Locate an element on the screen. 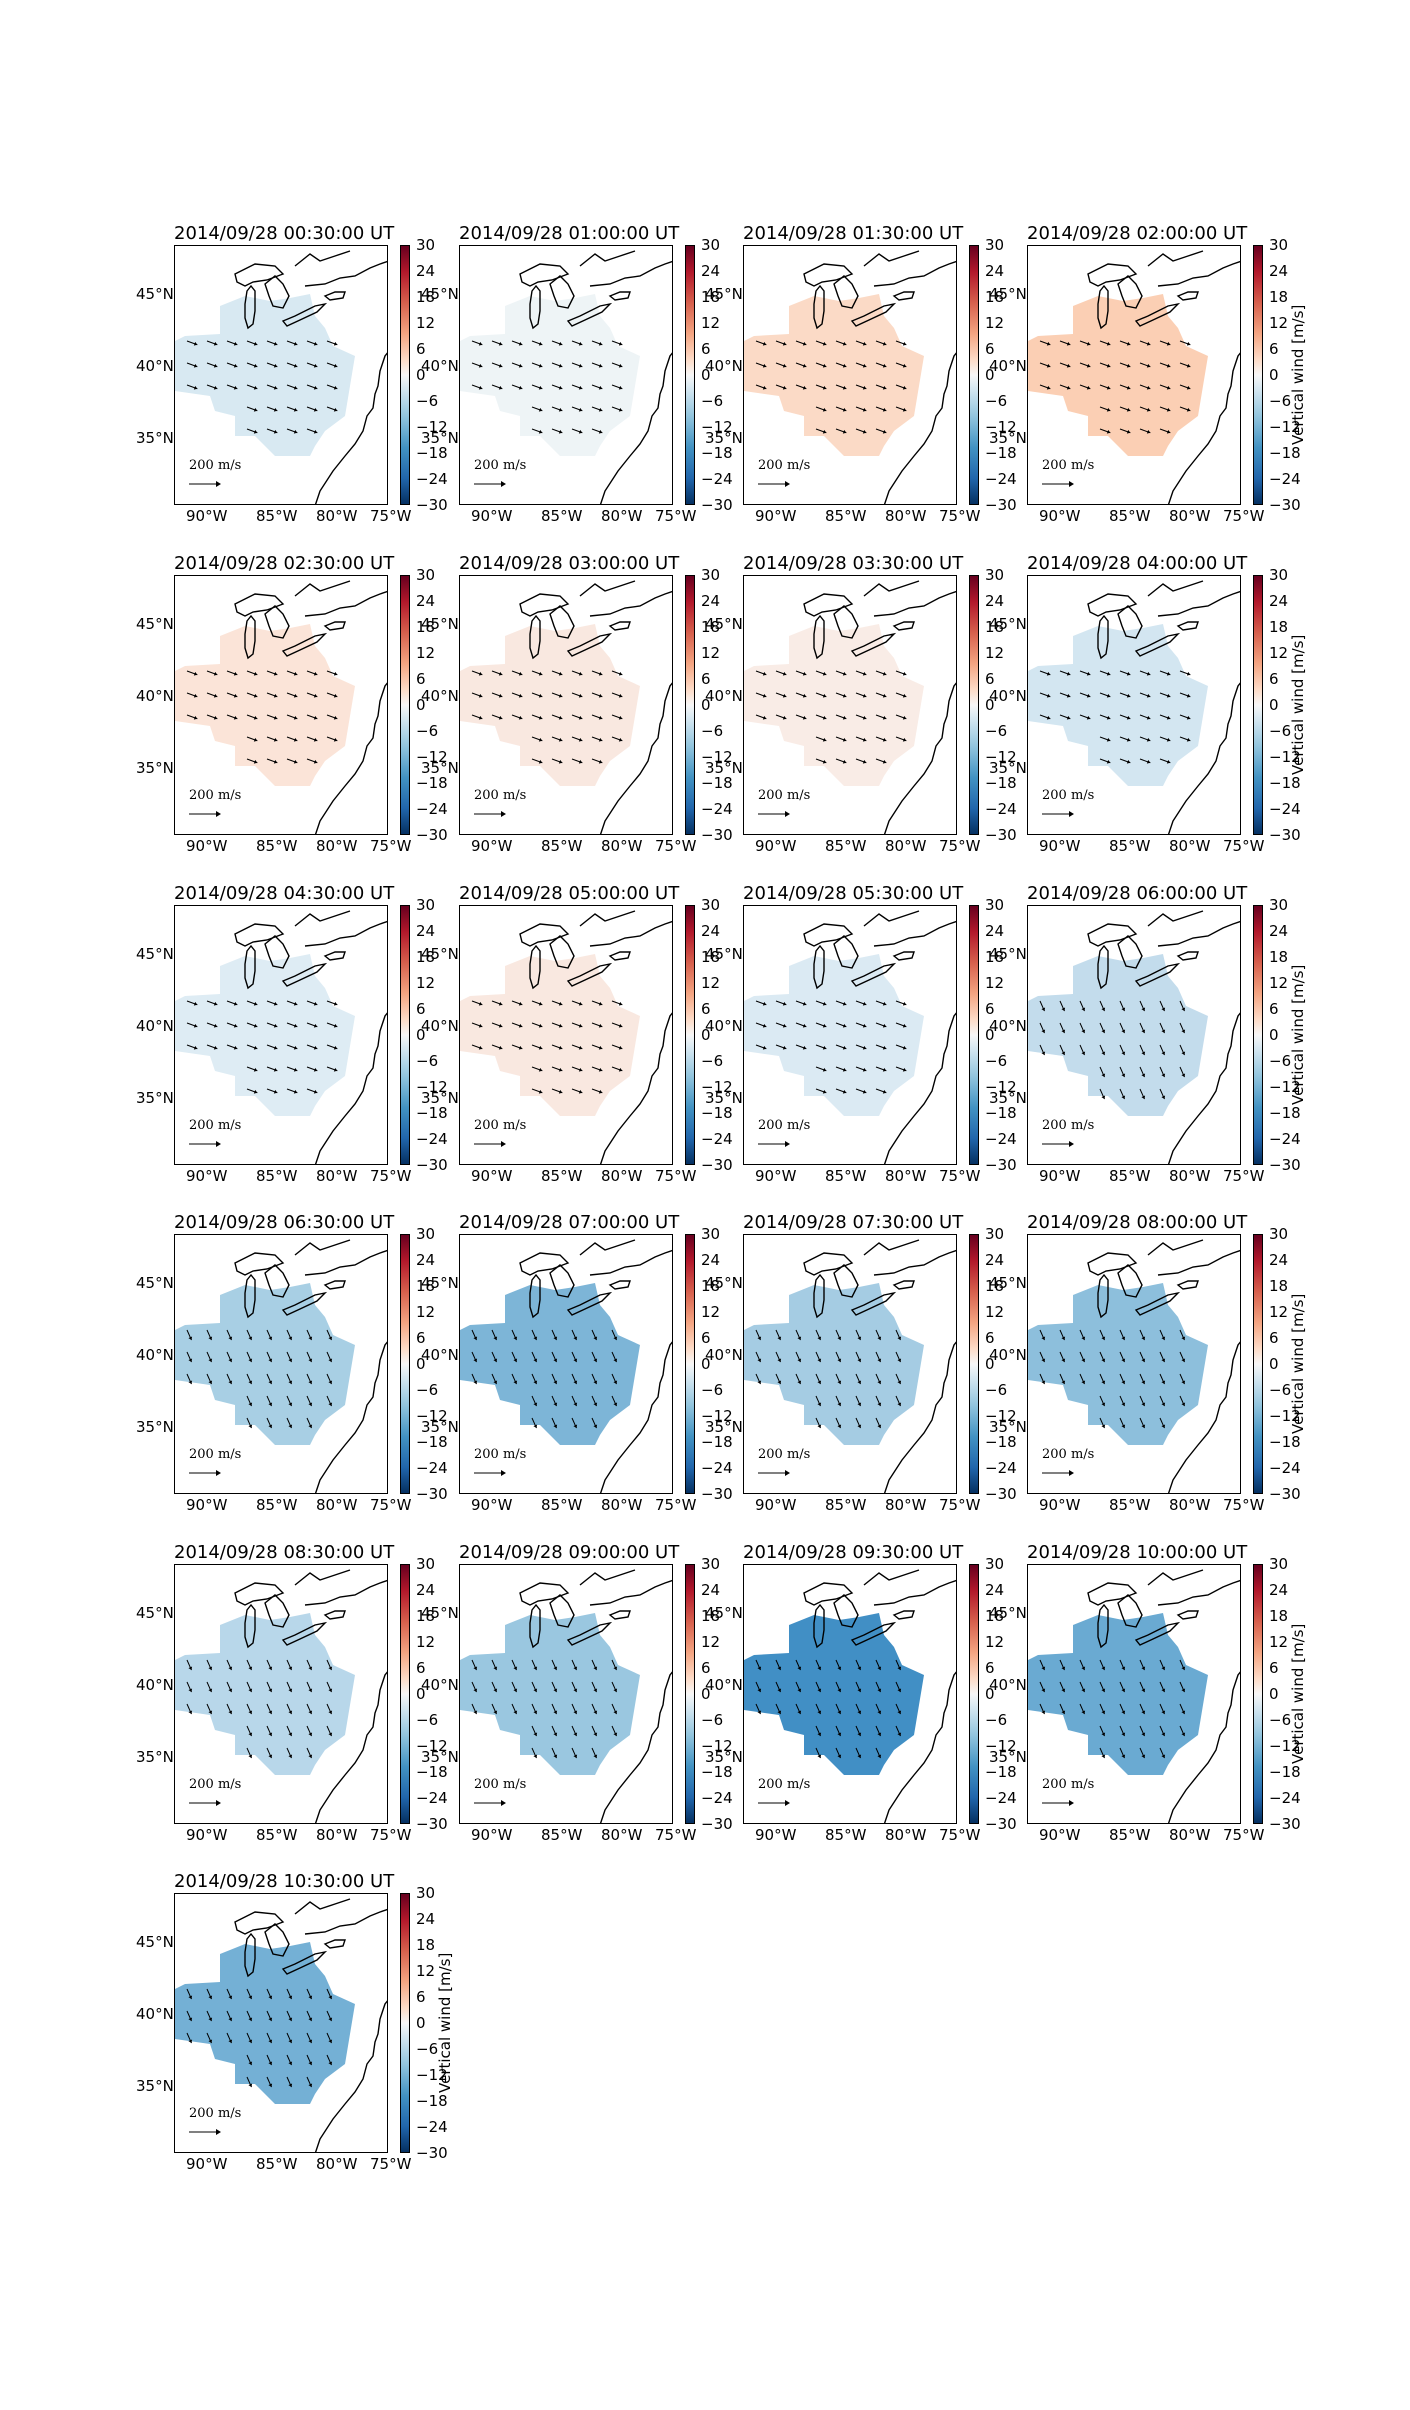 This screenshot has height=2410, width=1410. panel-title: 2014/09/28 05:30:00 UT is located at coordinates (853, 893).